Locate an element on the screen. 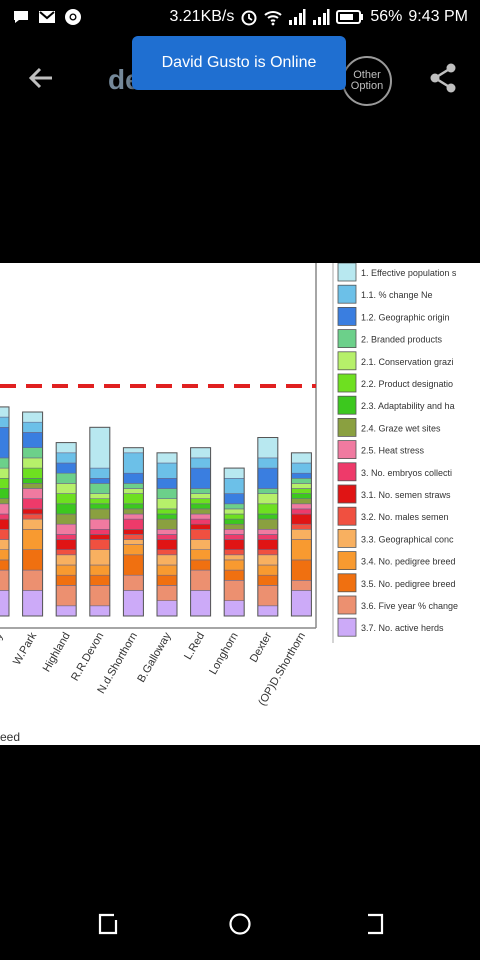  legend-label: 3.2. No. males semen is located at coordinates (405, 517).